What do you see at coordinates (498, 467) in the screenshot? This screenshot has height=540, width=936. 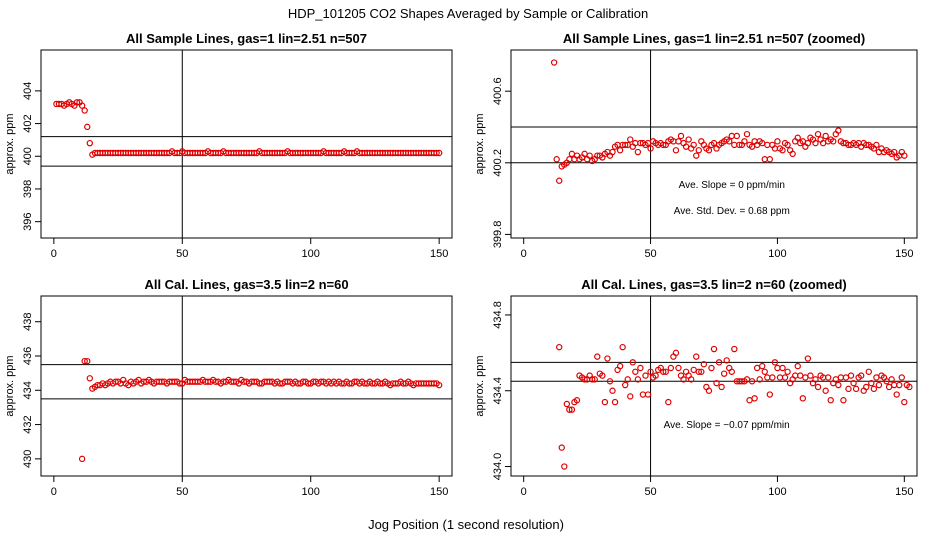 I see `y-tick-label: 434.0` at bounding box center [498, 467].